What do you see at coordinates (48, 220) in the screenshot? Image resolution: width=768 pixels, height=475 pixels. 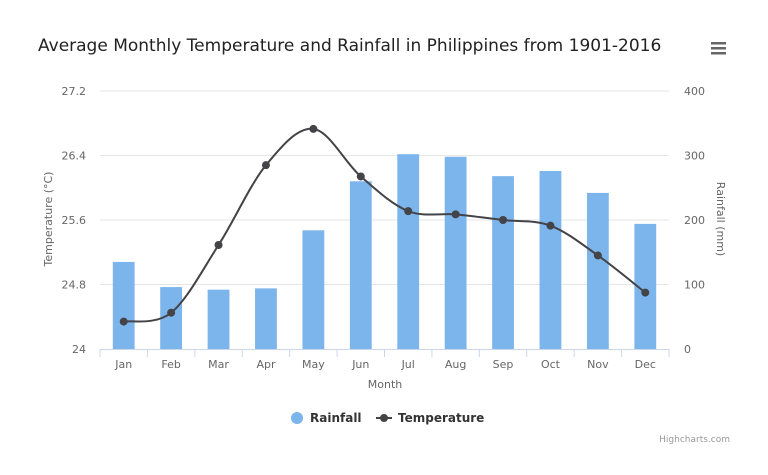 I see `left-axis-title: Temperature (°C)` at bounding box center [48, 220].